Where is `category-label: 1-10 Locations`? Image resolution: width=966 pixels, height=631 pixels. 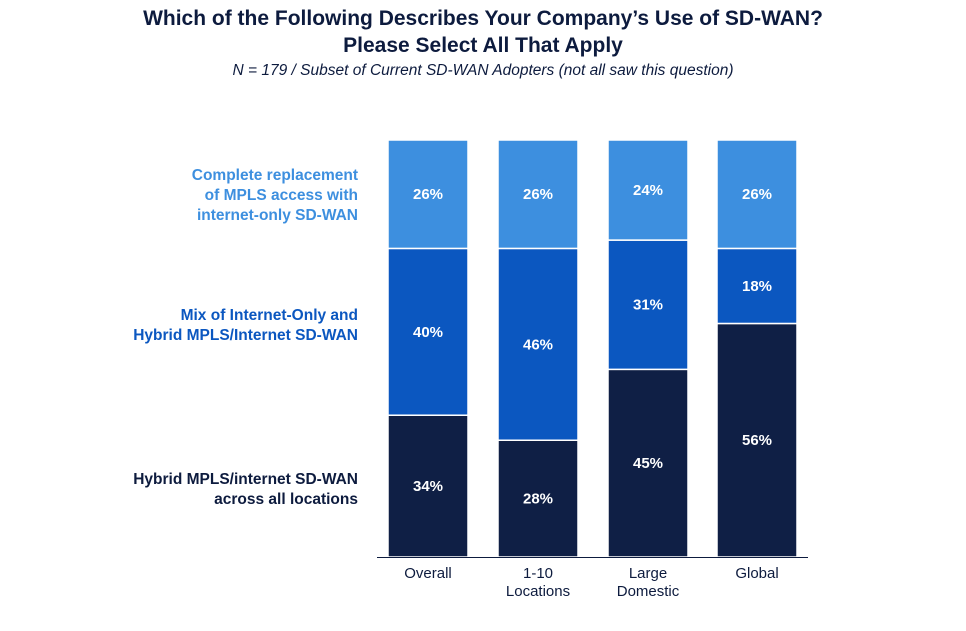 category-label: 1-10 Locations is located at coordinates (538, 582).